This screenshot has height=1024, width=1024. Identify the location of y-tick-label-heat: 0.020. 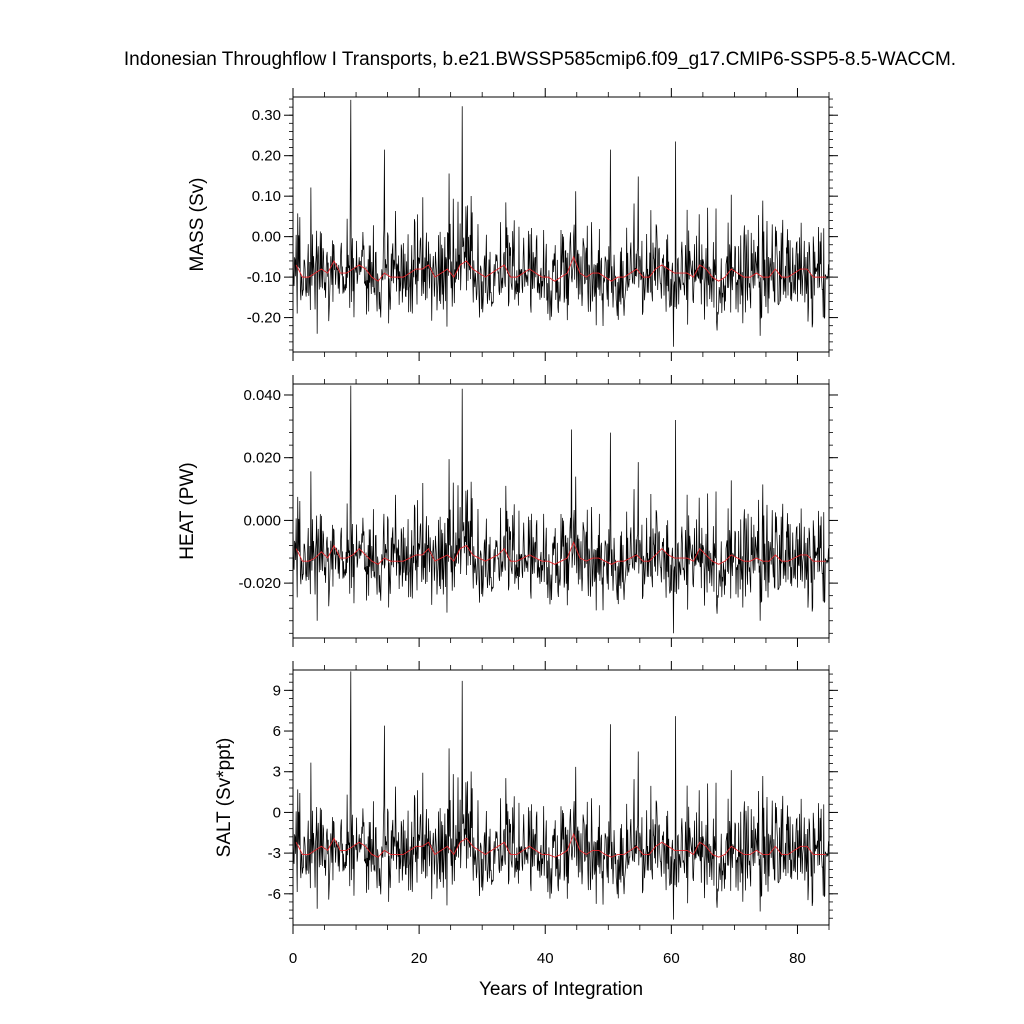
(262, 458).